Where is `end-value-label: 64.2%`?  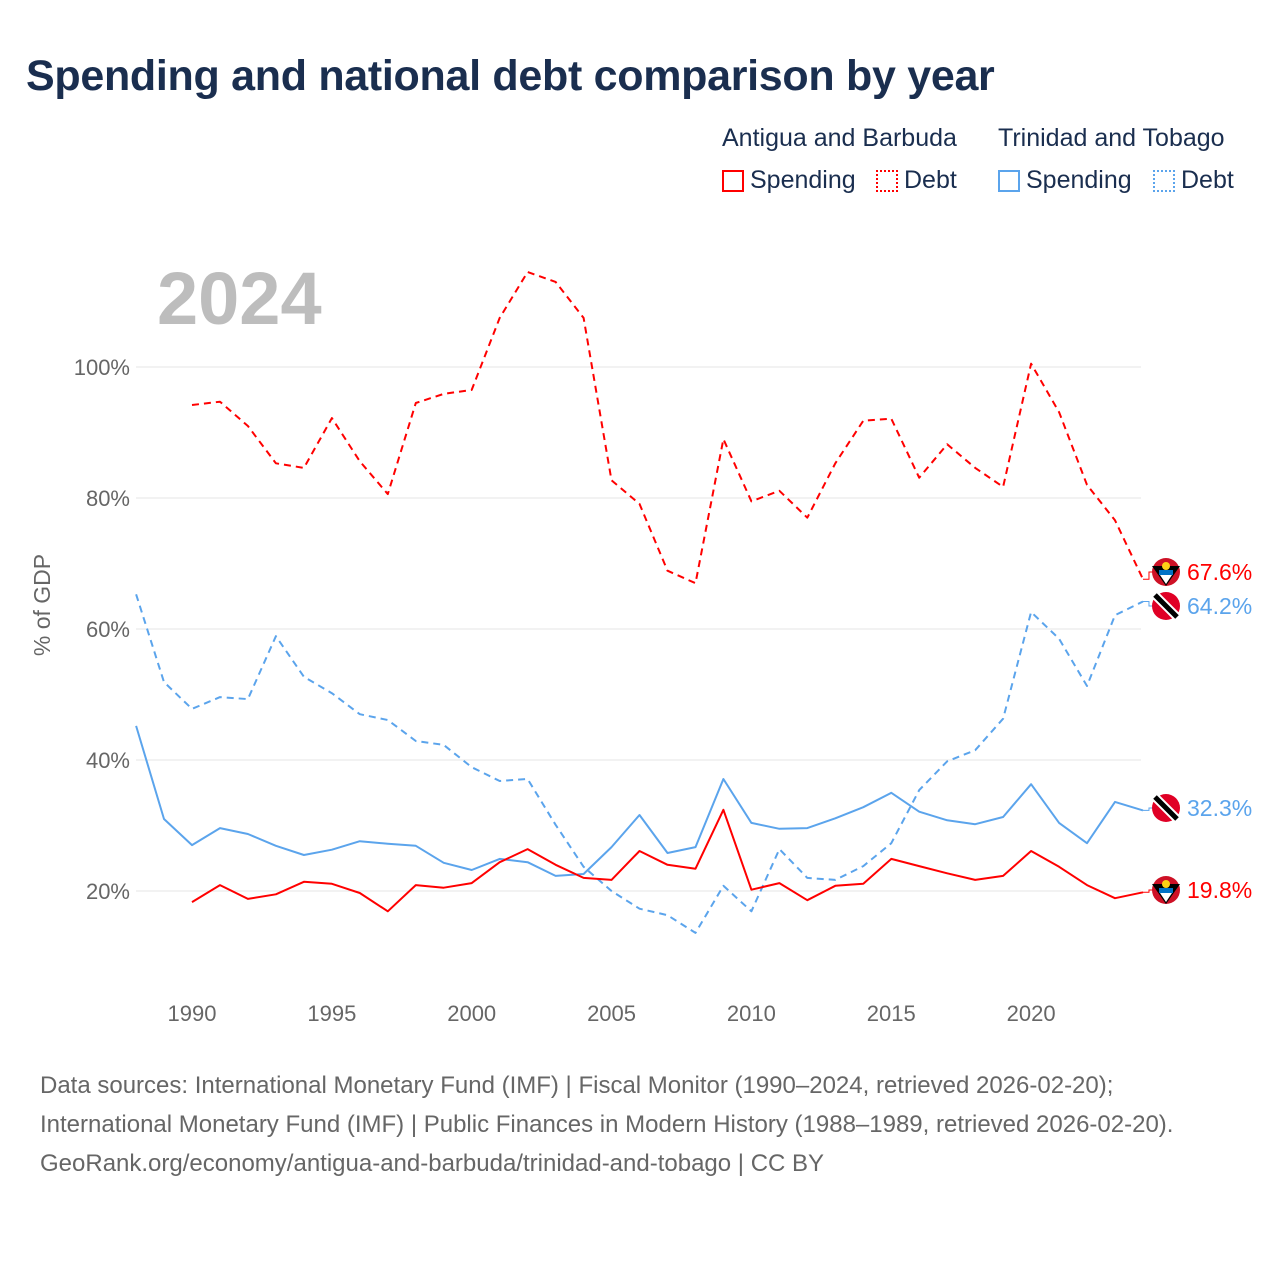 end-value-label: 64.2% is located at coordinates (1219, 606).